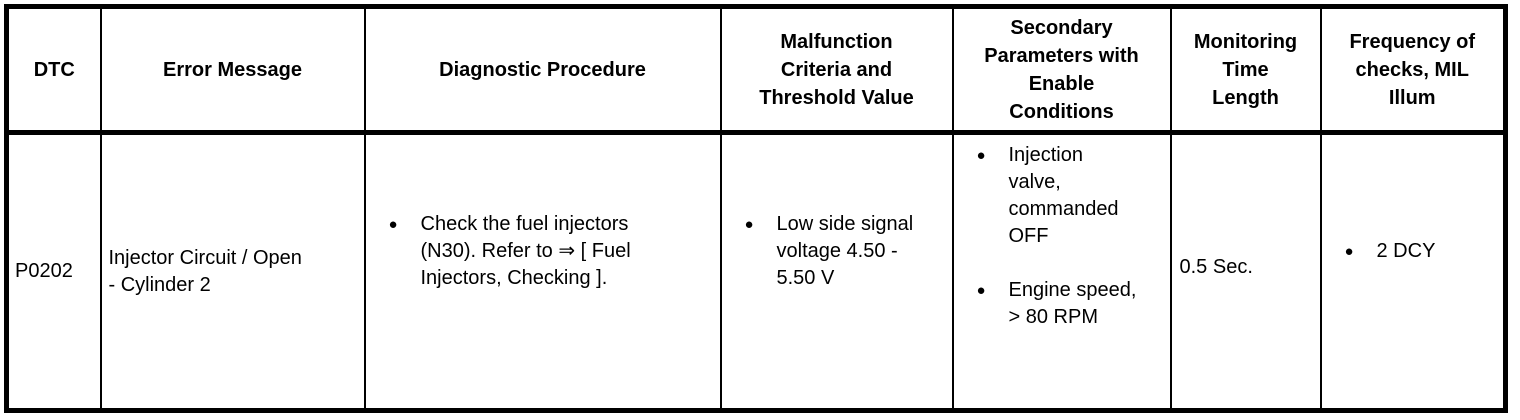 This screenshot has width=1520, height=420. I want to click on cell-error-message: Injector Circuit / Open - Cylinder 2, so click(232, 271).